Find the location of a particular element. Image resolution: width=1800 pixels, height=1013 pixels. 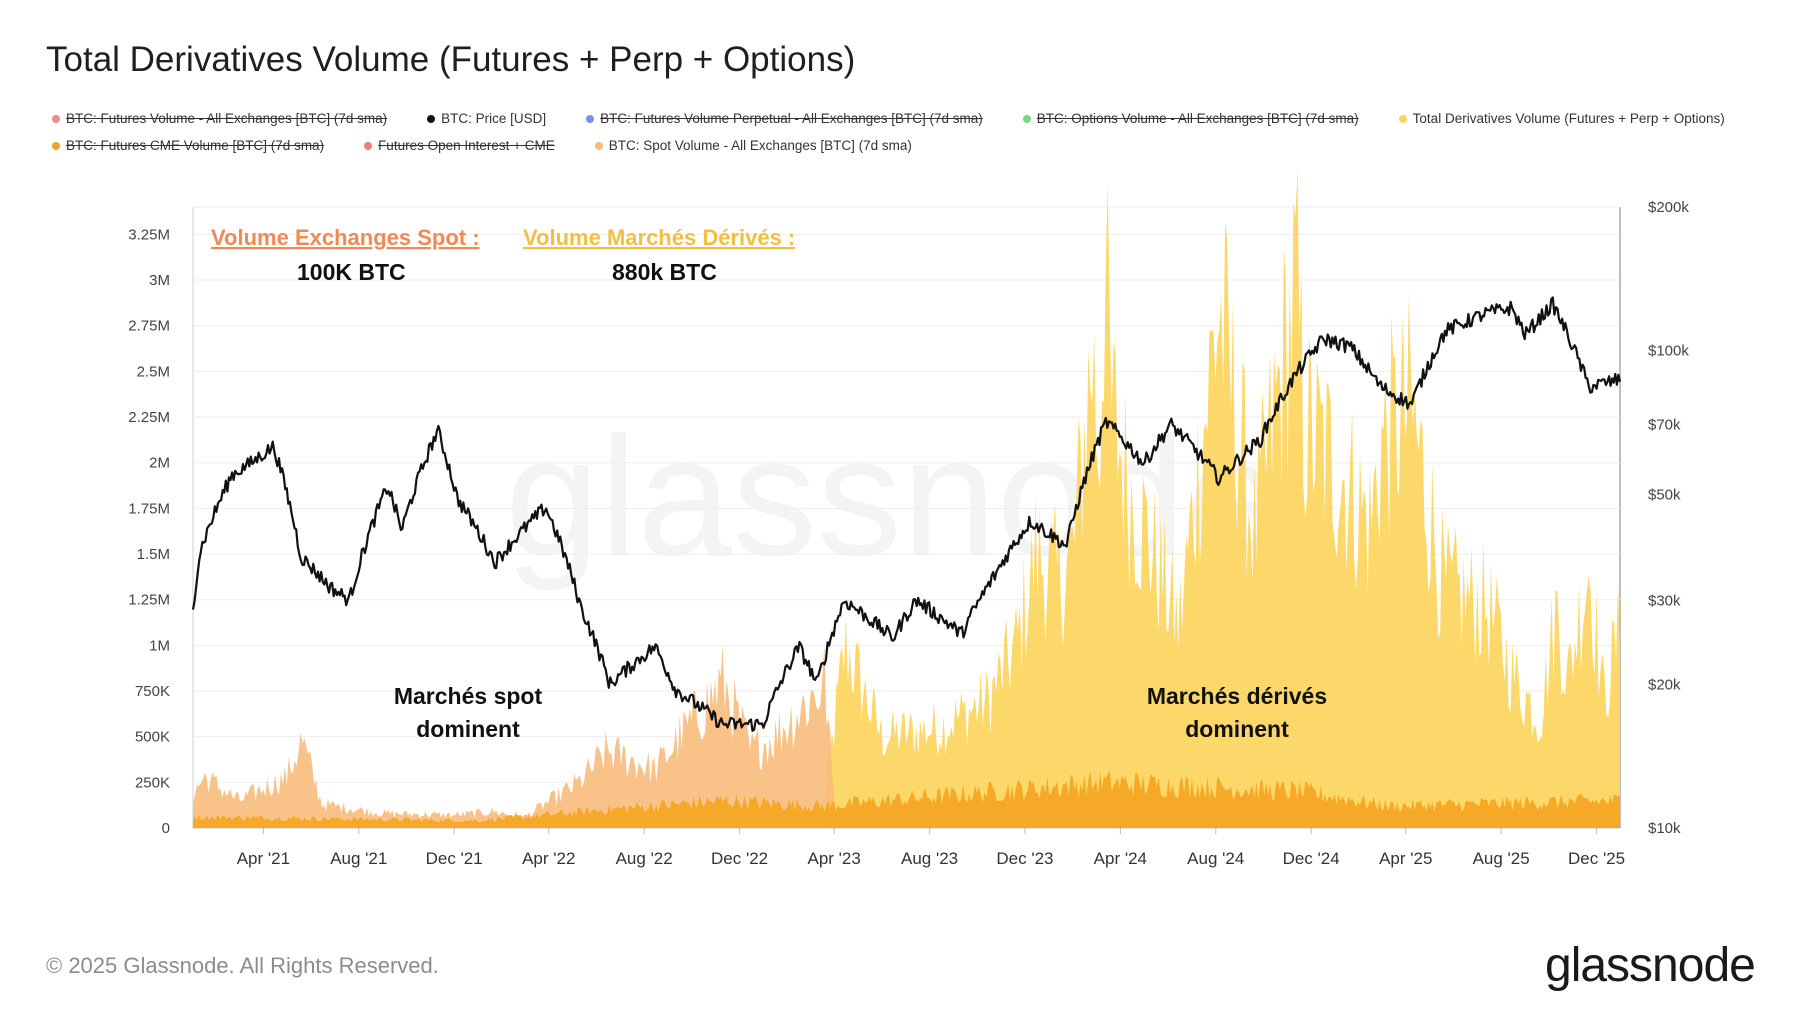

x-tick-label: Apr '24 is located at coordinates (1120, 858).